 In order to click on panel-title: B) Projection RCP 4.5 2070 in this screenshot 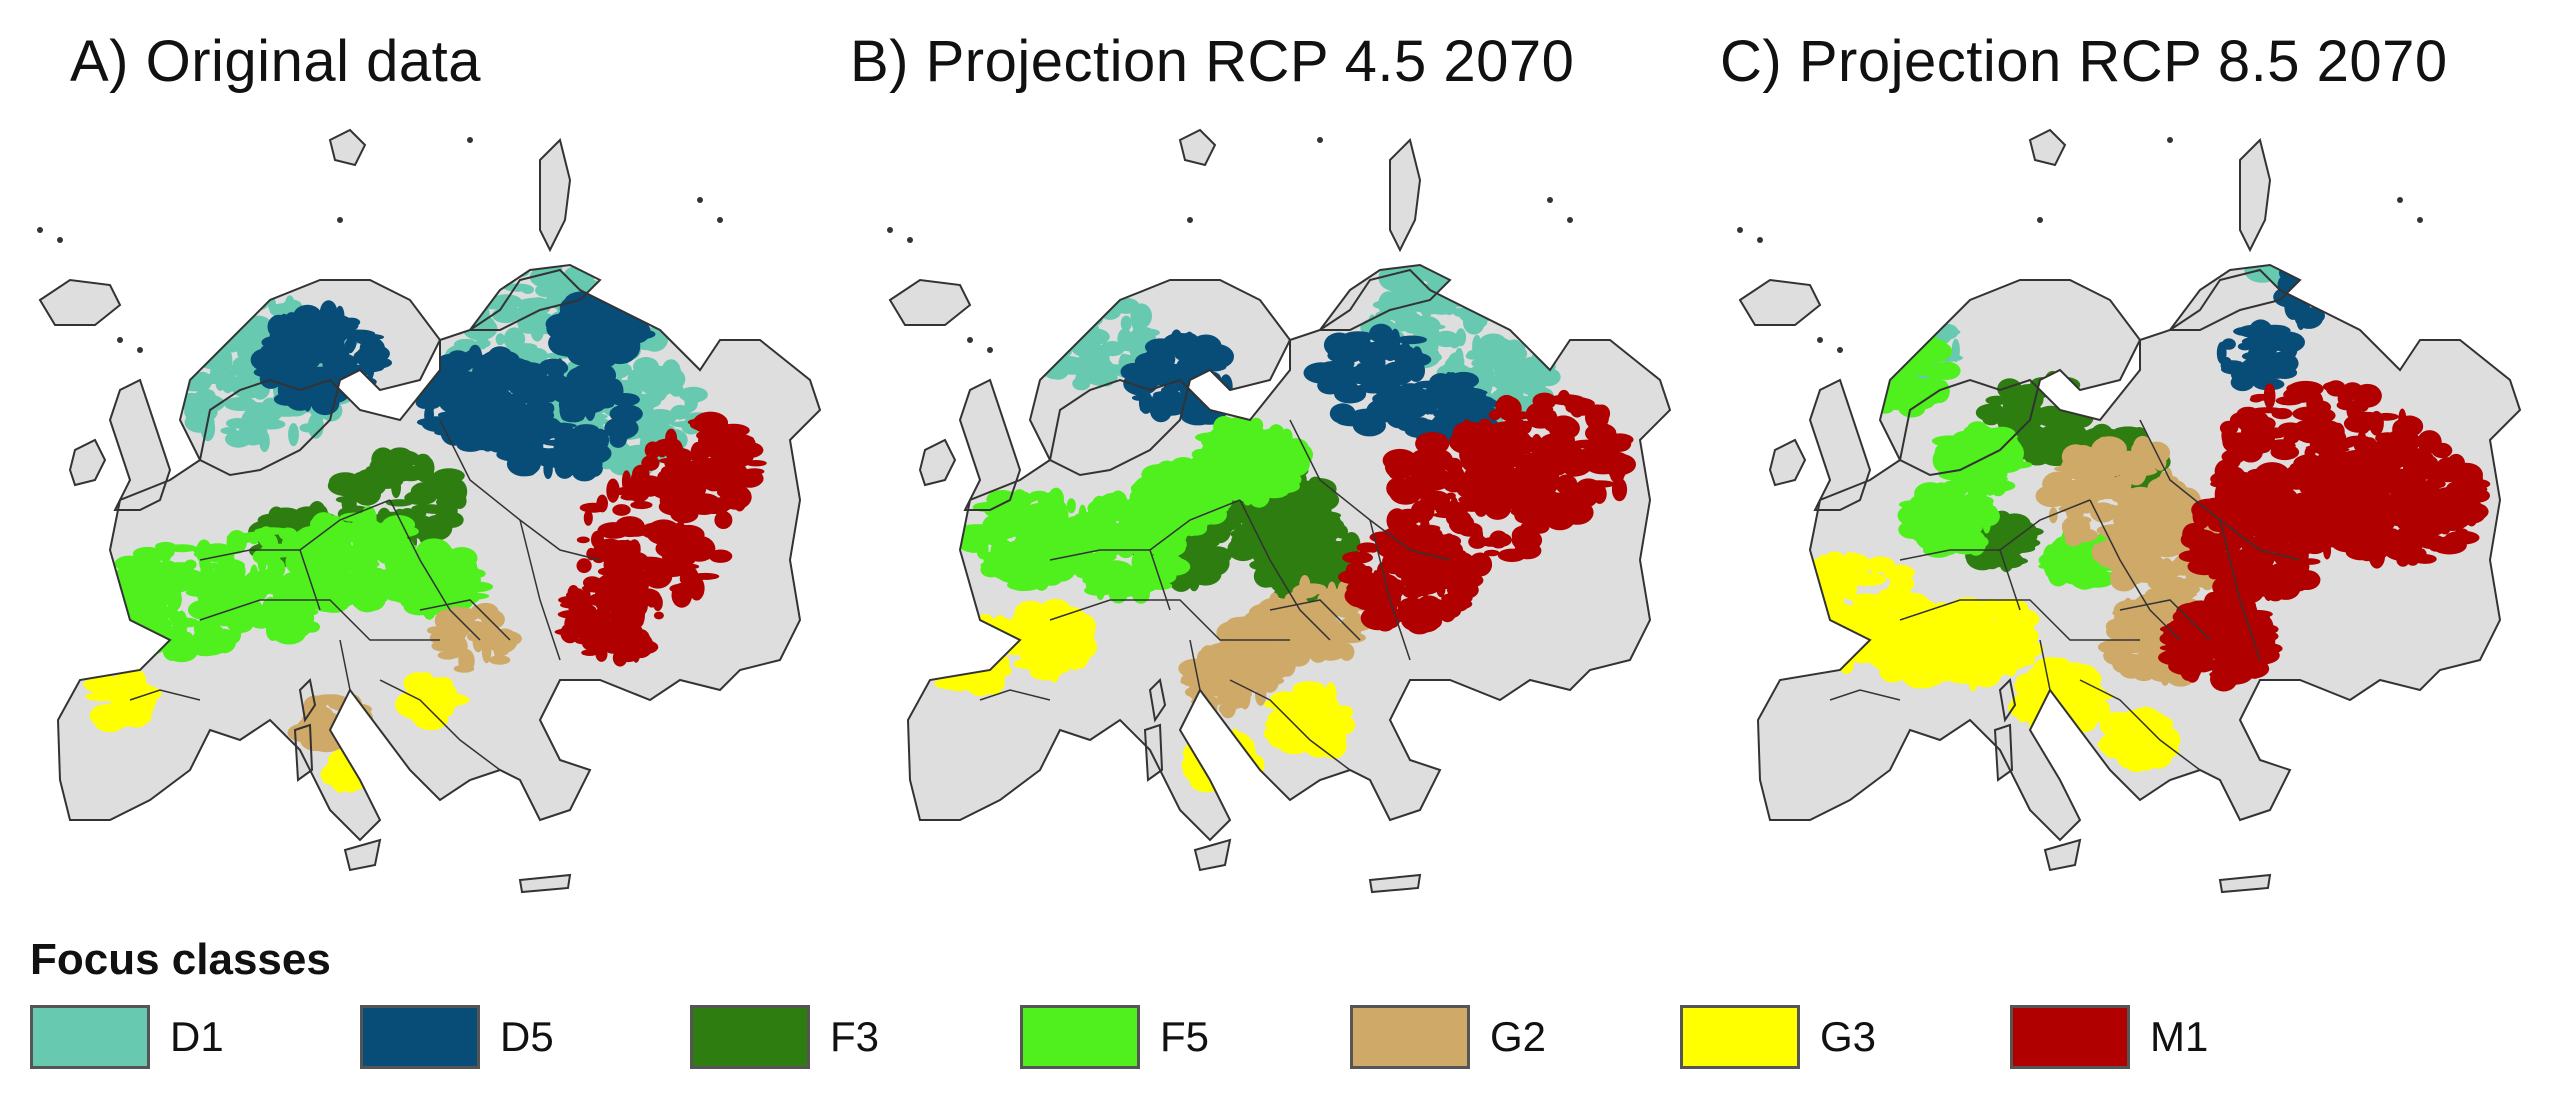, I will do `click(1212, 61)`.